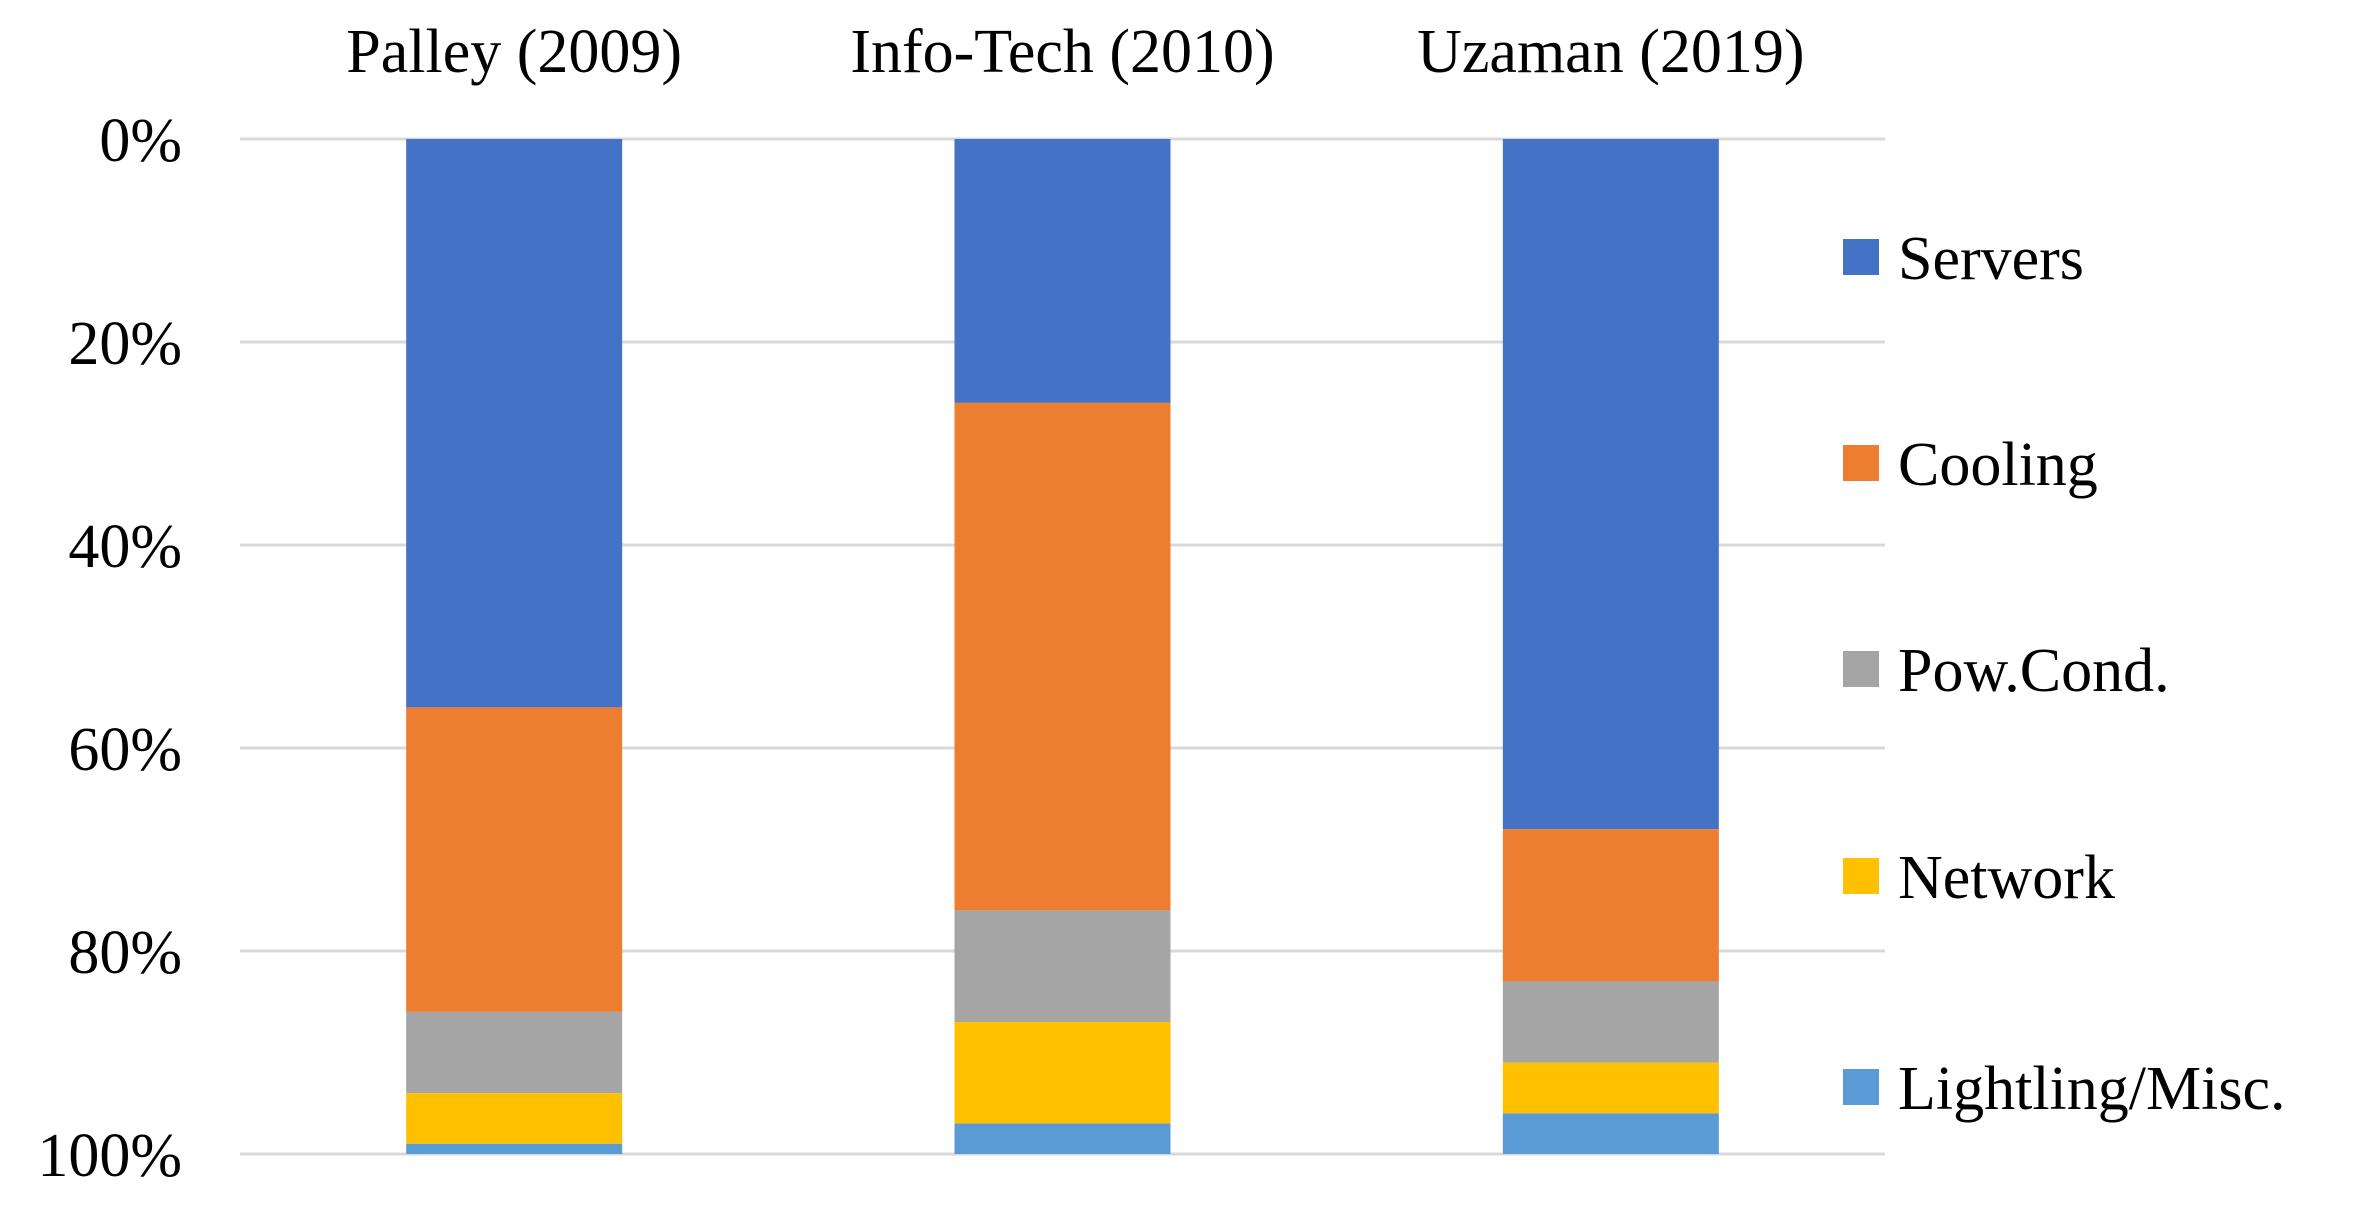  What do you see at coordinates (140, 141) in the screenshot?
I see `y-tick-label: 0%` at bounding box center [140, 141].